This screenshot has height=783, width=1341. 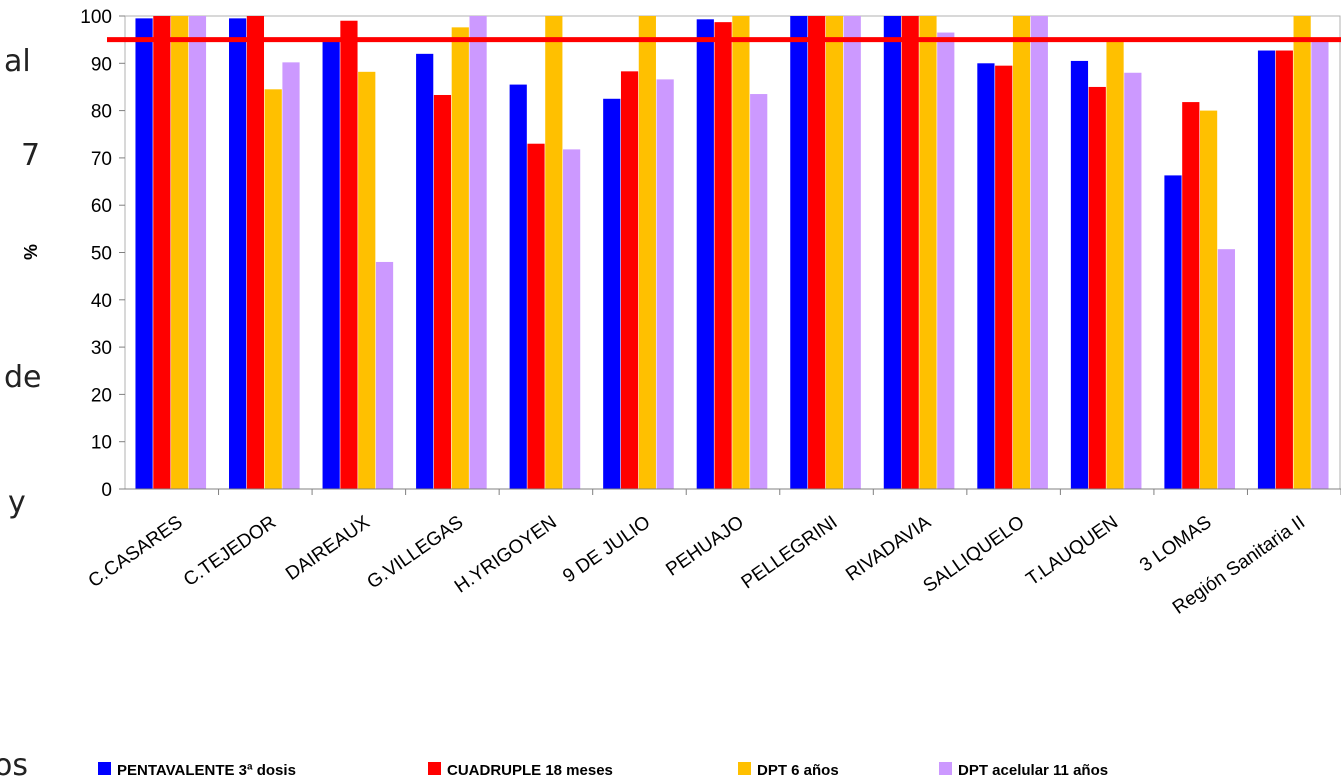 What do you see at coordinates (101, 443) in the screenshot?
I see `y-tick-label: 10` at bounding box center [101, 443].